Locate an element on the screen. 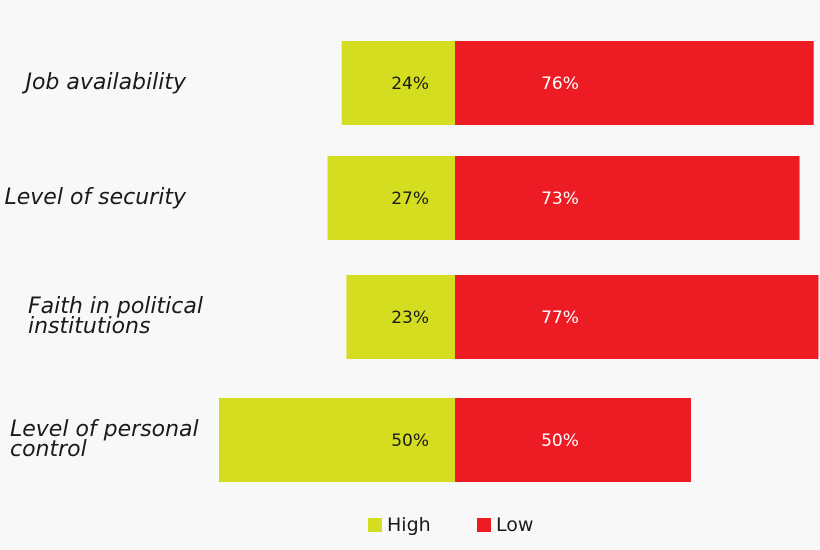 This screenshot has width=820, height=550. category-label-line: Level of security is located at coordinates (95, 197).